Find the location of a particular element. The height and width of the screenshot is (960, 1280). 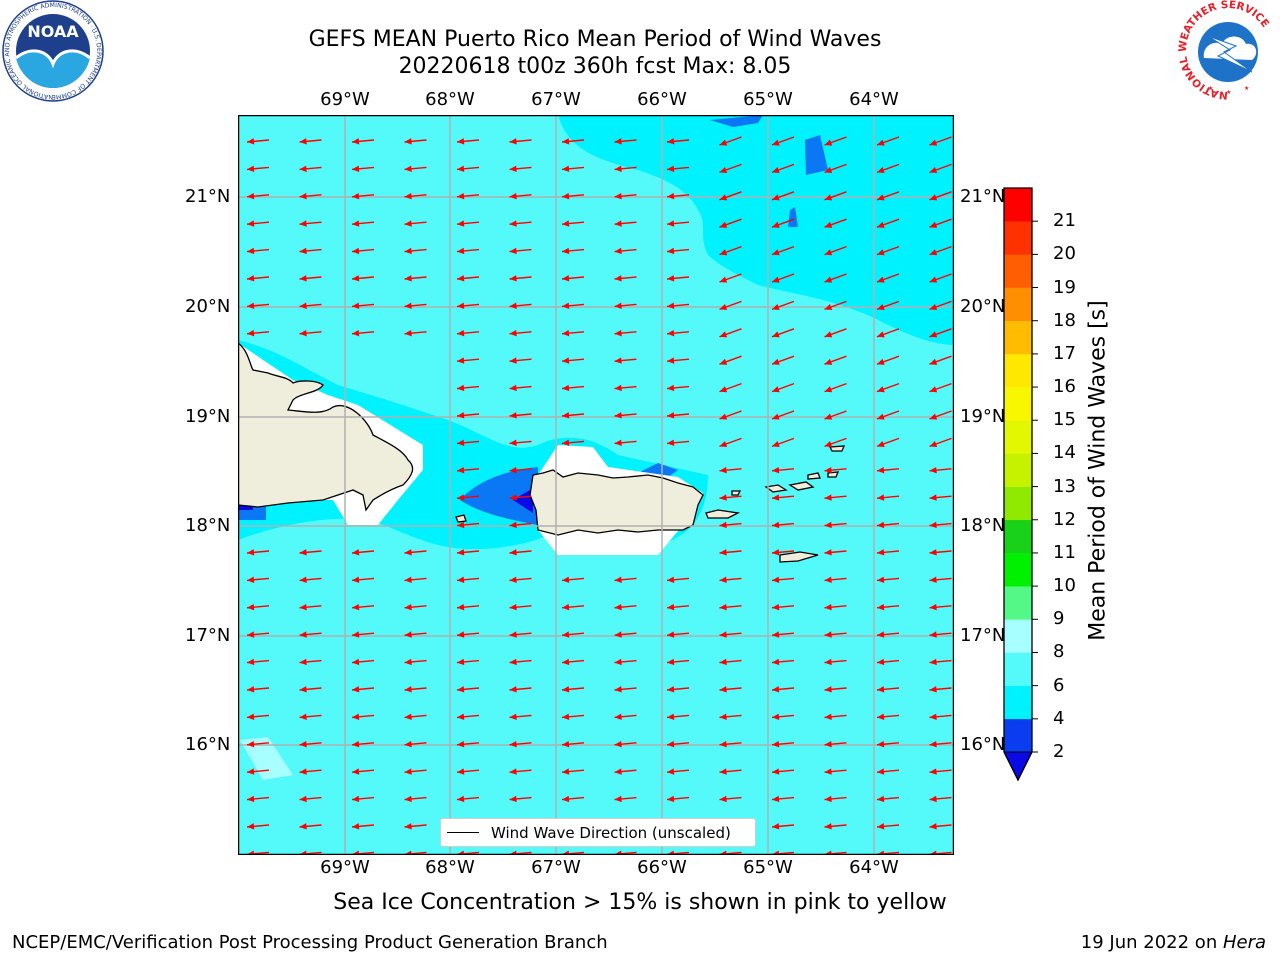

colorbar-tick-label: 15 is located at coordinates (1064, 420).